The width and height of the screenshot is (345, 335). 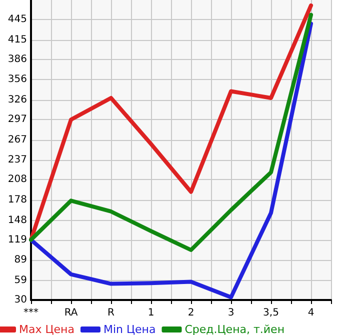 What do you see at coordinates (17, 40) in the screenshot?
I see `y-tick-label: 415` at bounding box center [17, 40].